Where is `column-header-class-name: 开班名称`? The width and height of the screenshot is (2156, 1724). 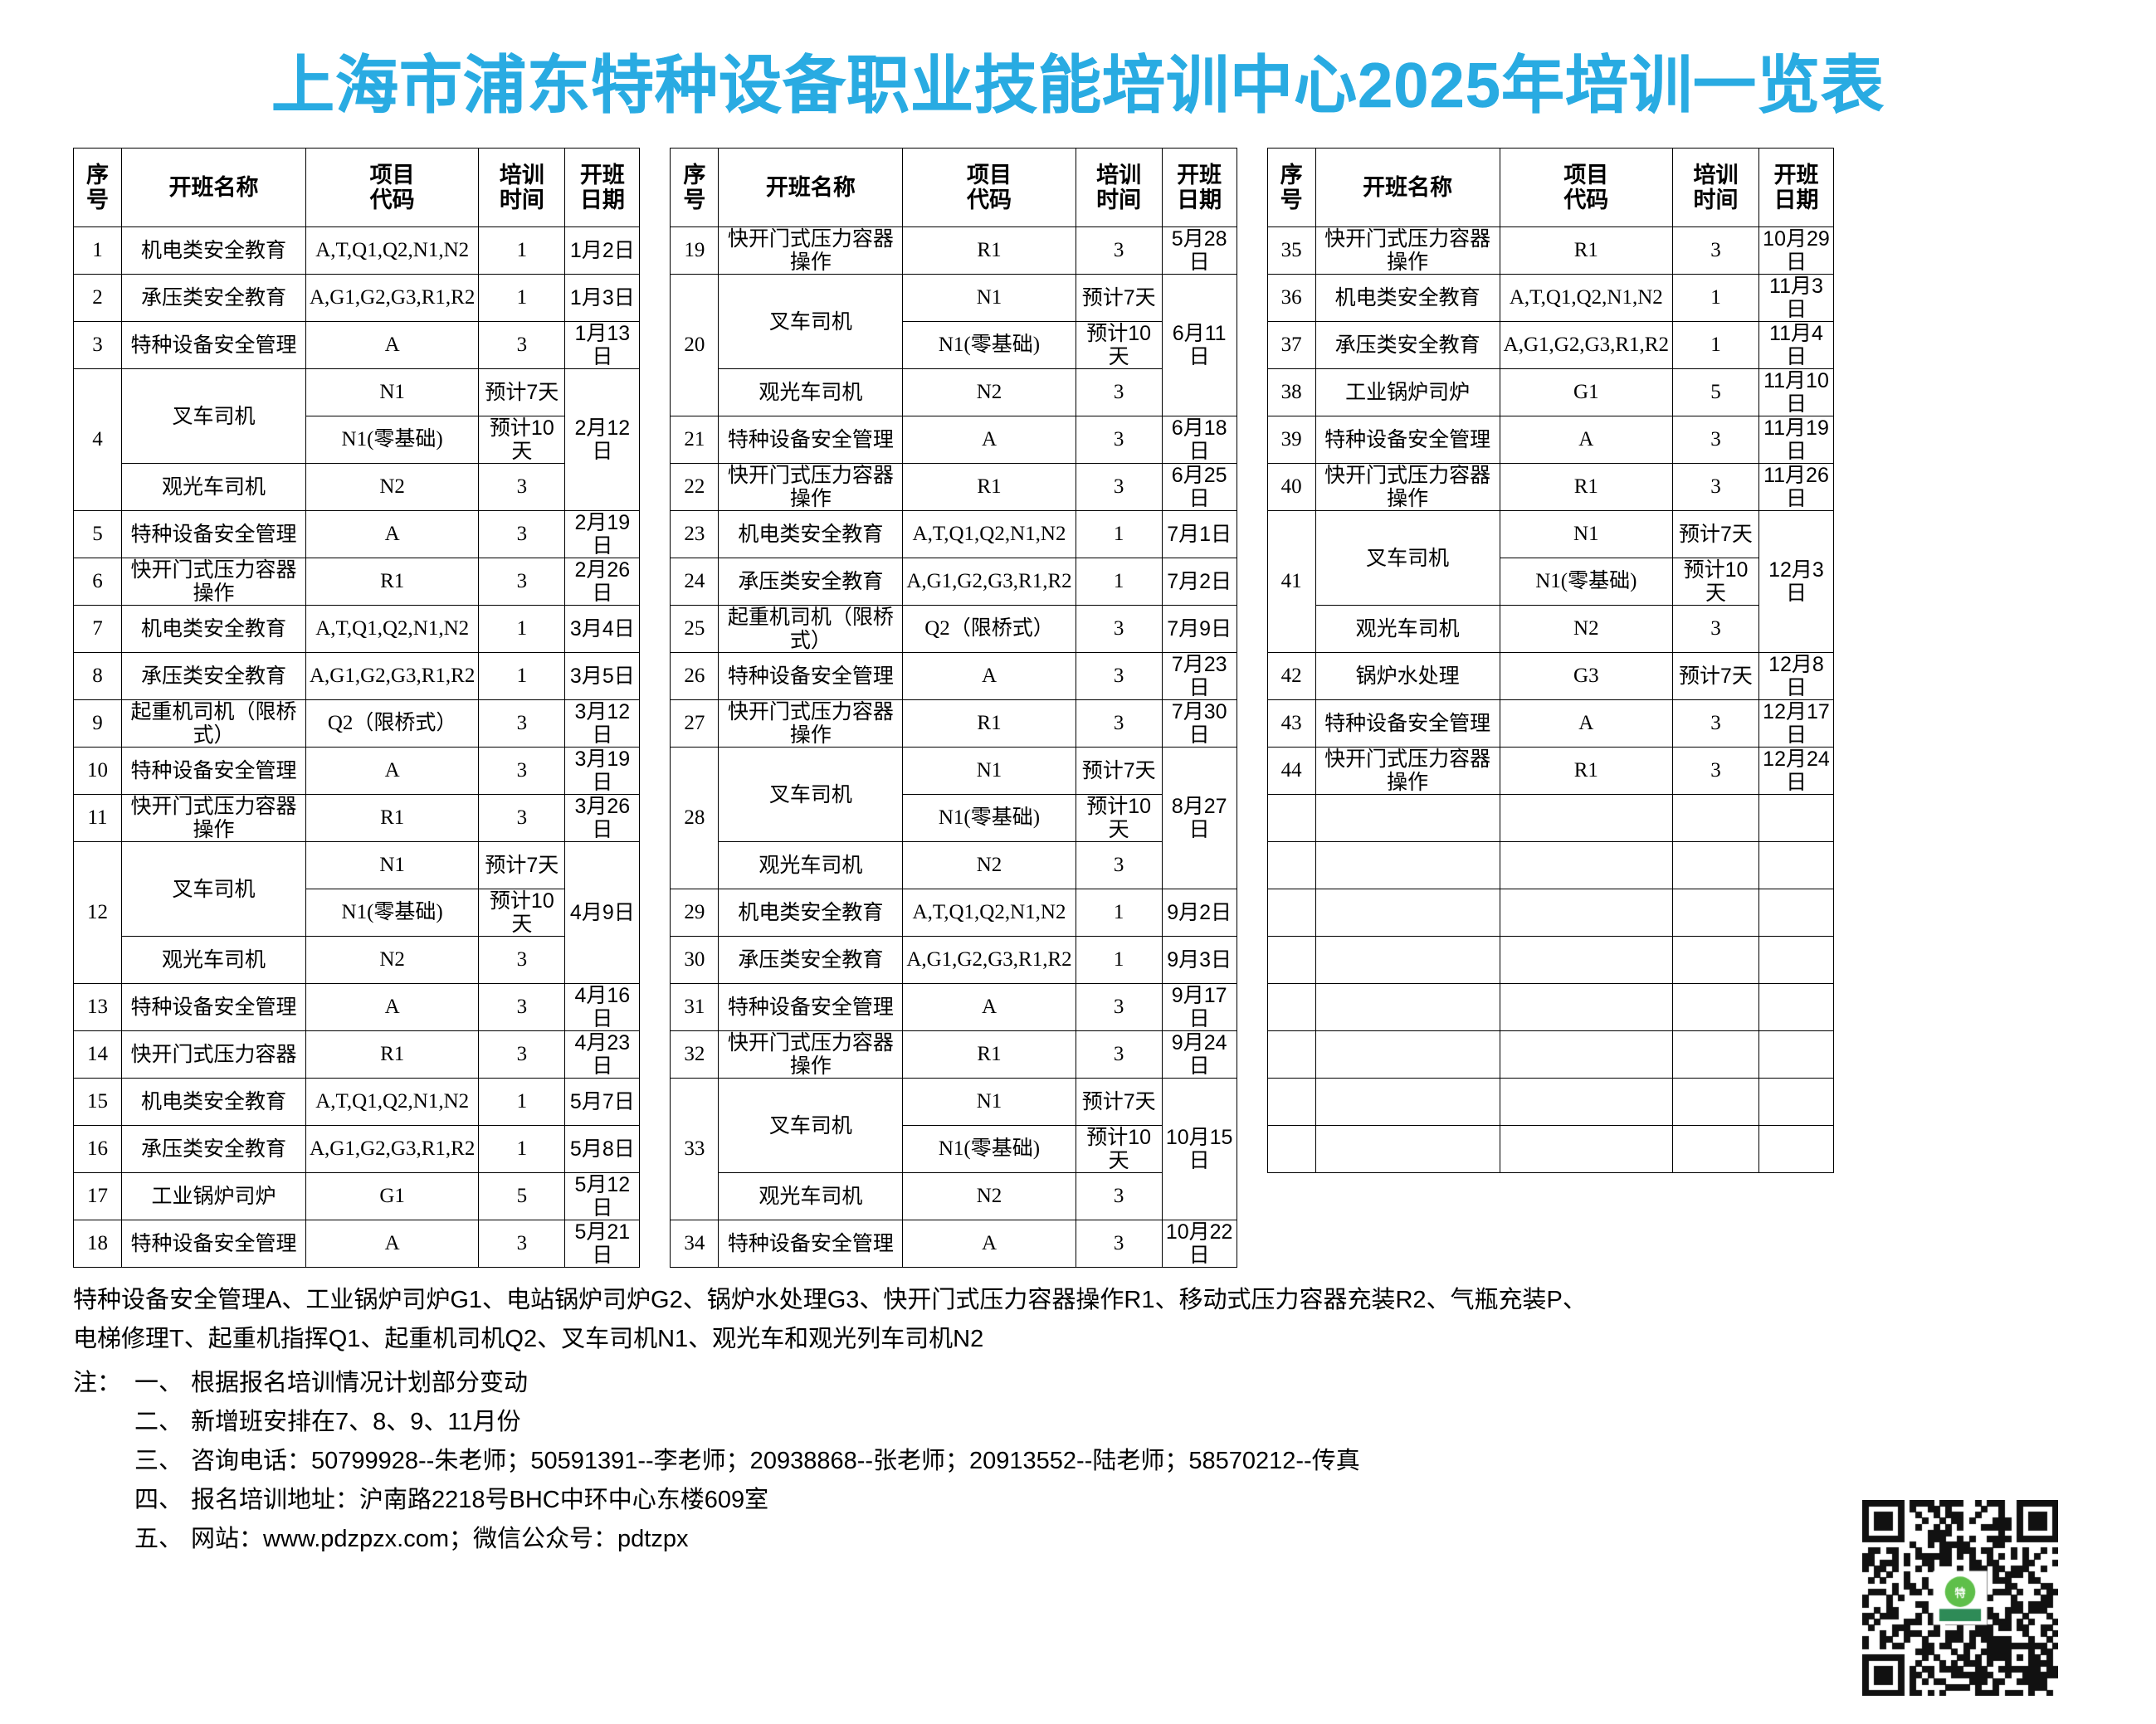 column-header-class-name: 开班名称 is located at coordinates (1407, 187).